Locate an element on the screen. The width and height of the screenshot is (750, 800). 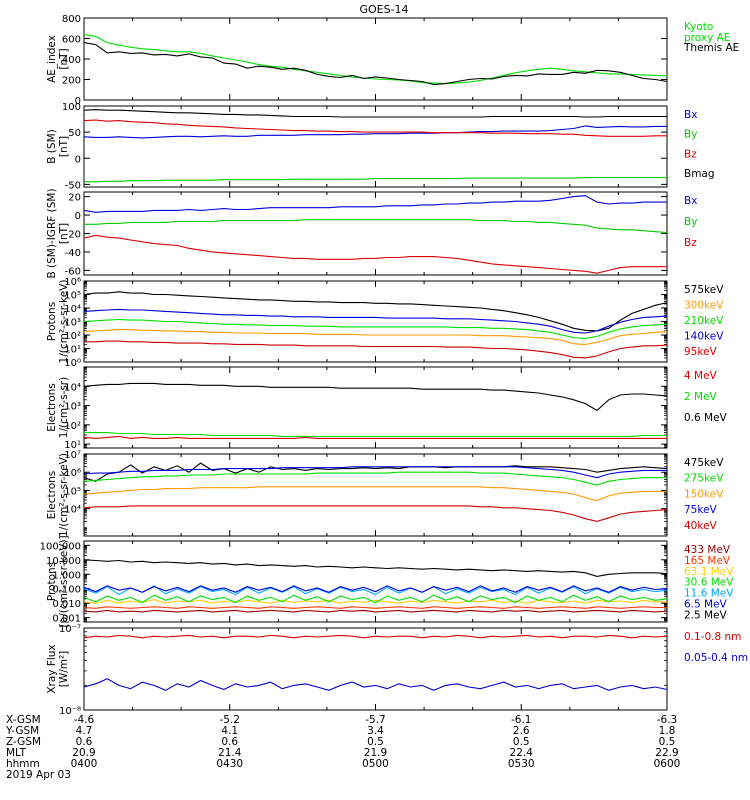
y-tick-label: 10⁻⁸ is located at coordinates (70, 711).